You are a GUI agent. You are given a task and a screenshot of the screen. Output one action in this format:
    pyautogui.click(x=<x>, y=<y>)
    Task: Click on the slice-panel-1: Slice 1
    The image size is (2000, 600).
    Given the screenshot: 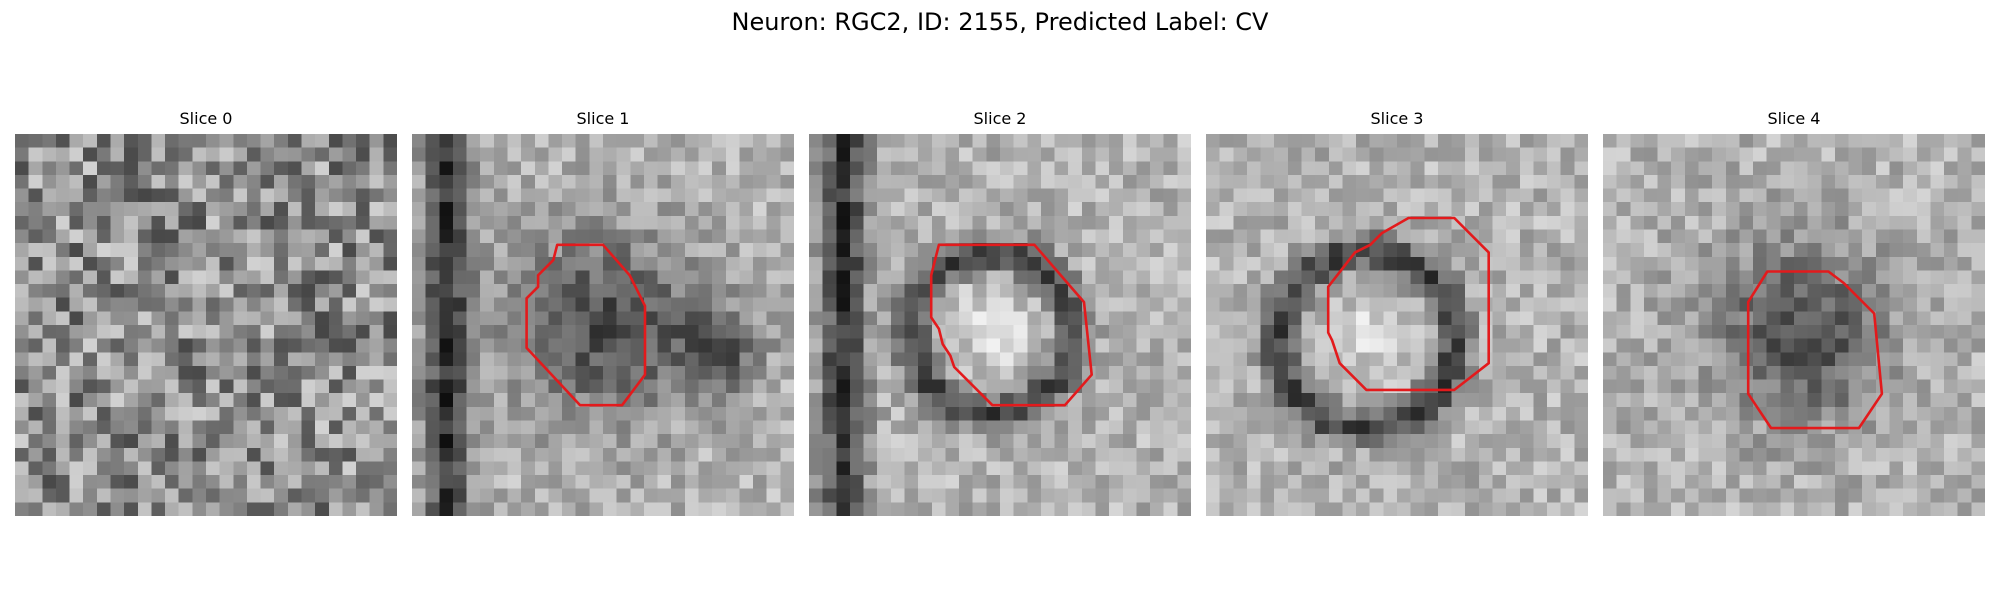 What is the action you would take?
    pyautogui.click(x=603, y=314)
    